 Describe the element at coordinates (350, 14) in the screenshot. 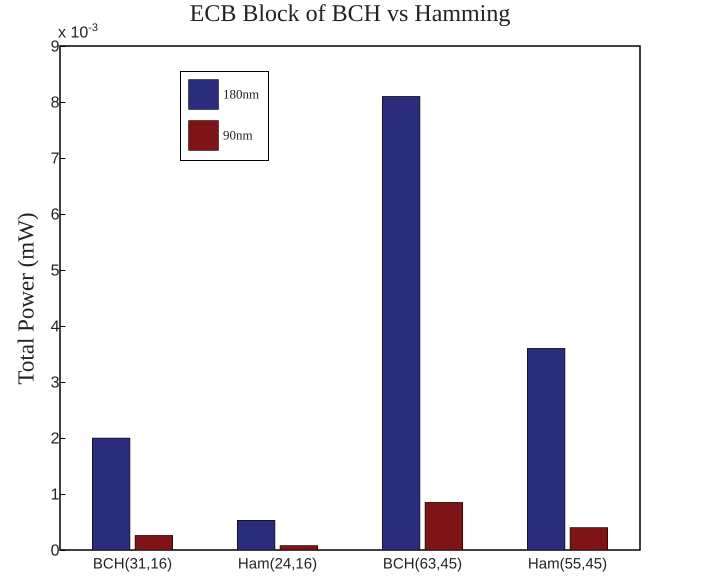

I see `chart-title: ECB Block of BCH vs Hamming` at that location.